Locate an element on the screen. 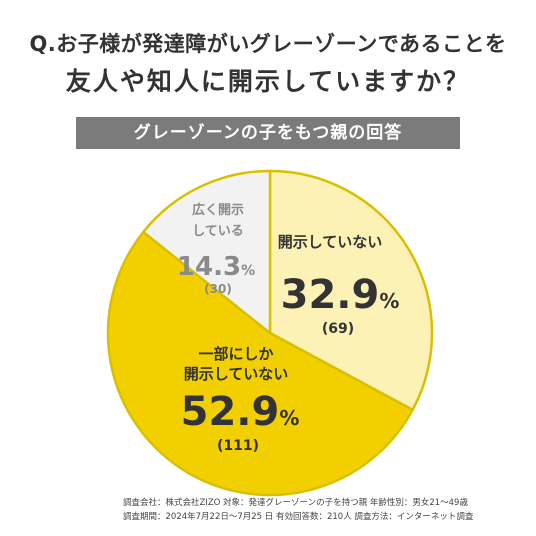  slice-label-widely-line2: している is located at coordinates (218, 231).